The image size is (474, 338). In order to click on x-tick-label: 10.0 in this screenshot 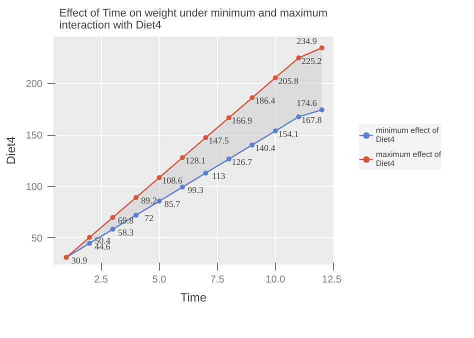, I will do `click(276, 280)`.